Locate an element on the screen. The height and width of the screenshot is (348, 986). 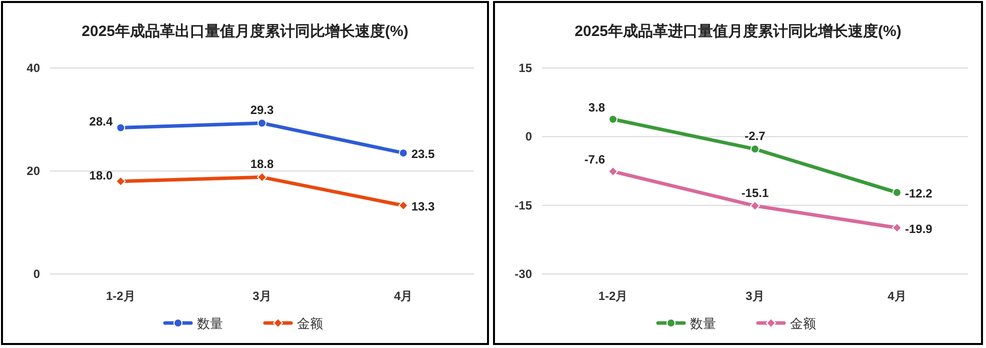
y-tick-label: -15 is located at coordinates (523, 205).